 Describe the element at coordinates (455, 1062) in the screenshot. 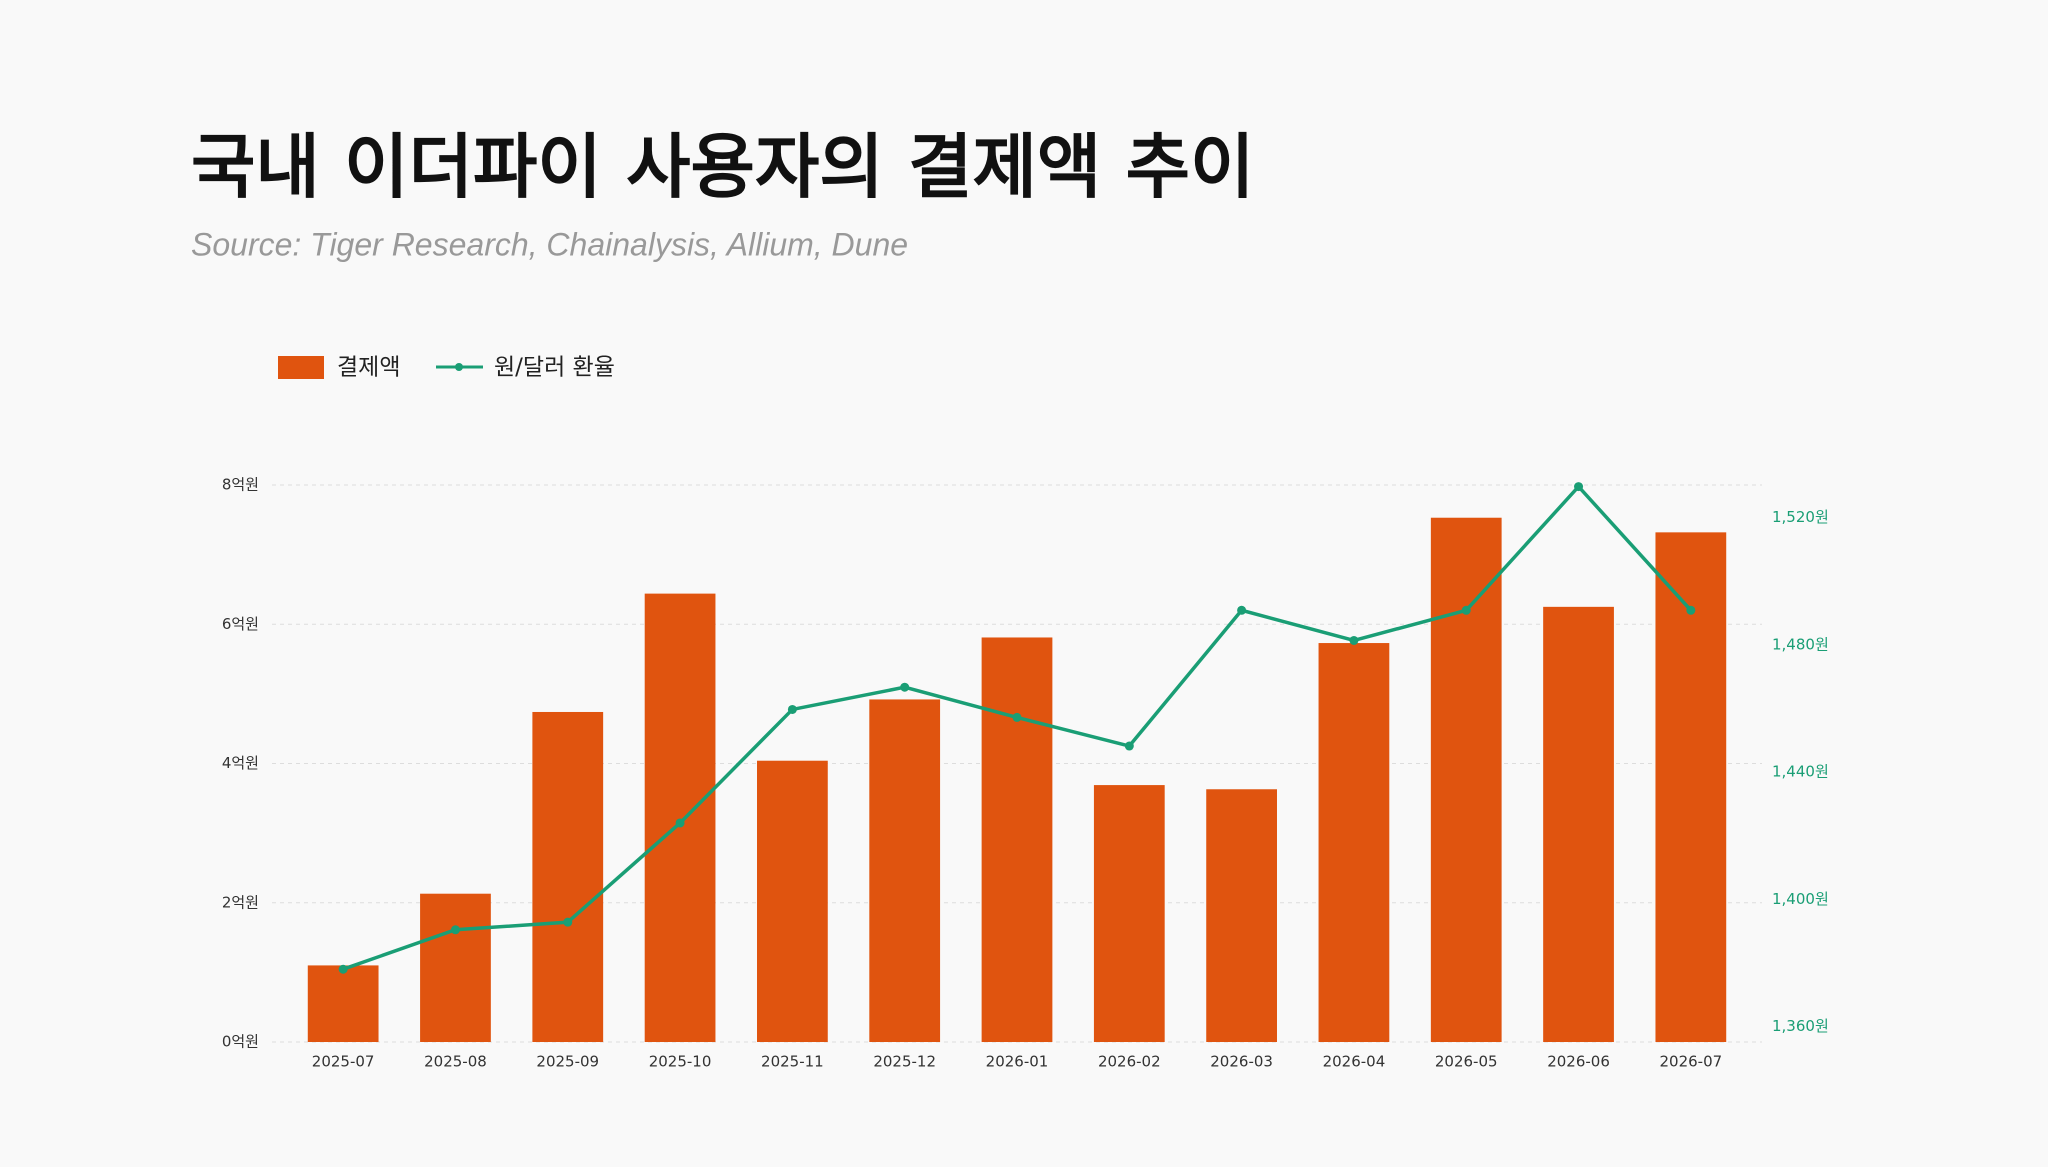

I see `x-tick-label: 2025-08` at that location.